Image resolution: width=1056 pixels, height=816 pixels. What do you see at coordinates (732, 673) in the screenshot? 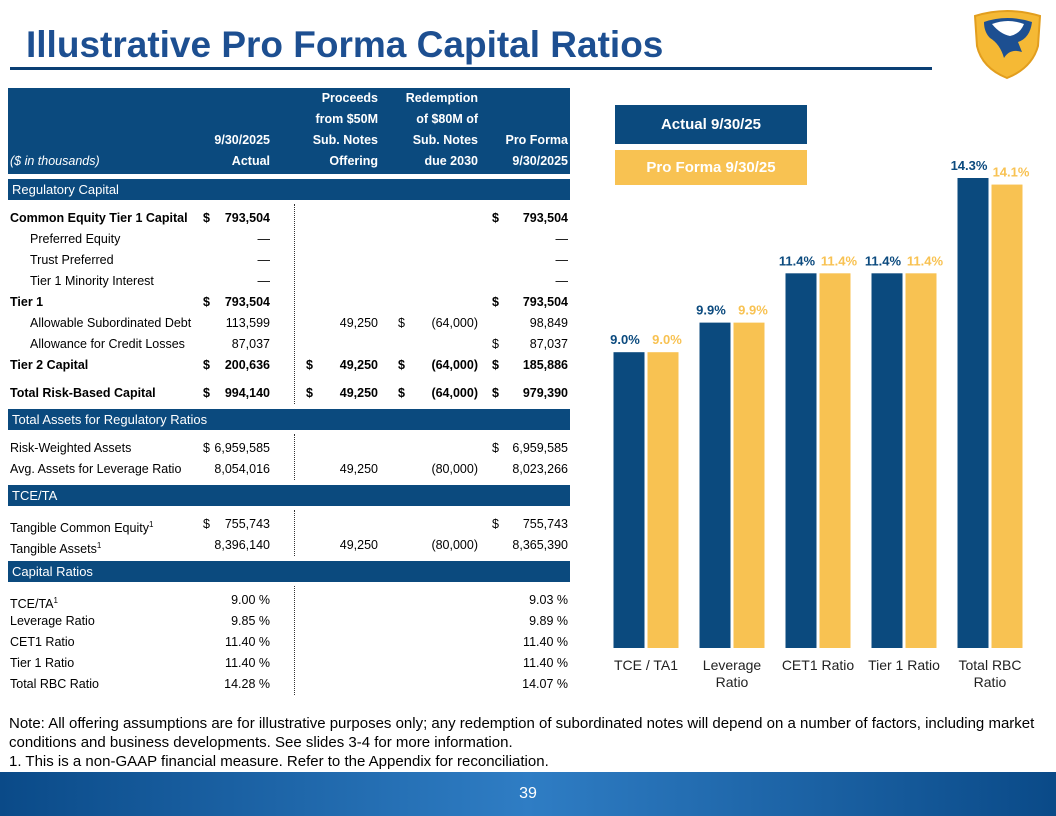
I see `x-tick-label: Leverage Ratio` at bounding box center [732, 673].